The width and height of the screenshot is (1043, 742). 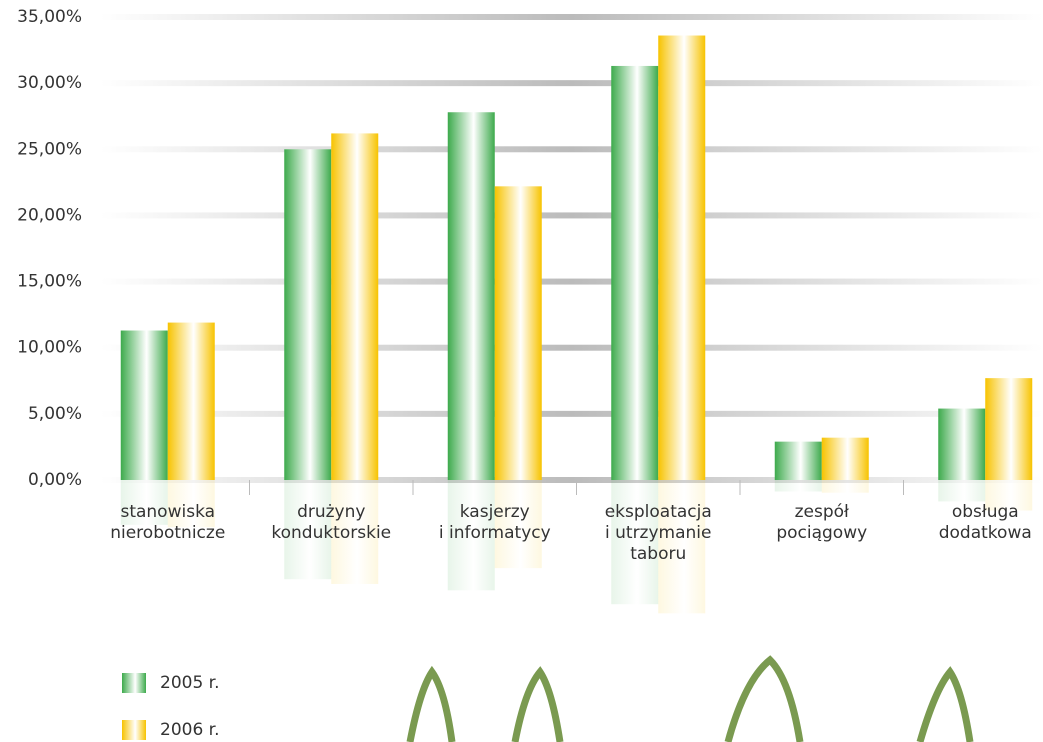 What do you see at coordinates (49, 348) in the screenshot?
I see `y-tick-label: 10,00%` at bounding box center [49, 348].